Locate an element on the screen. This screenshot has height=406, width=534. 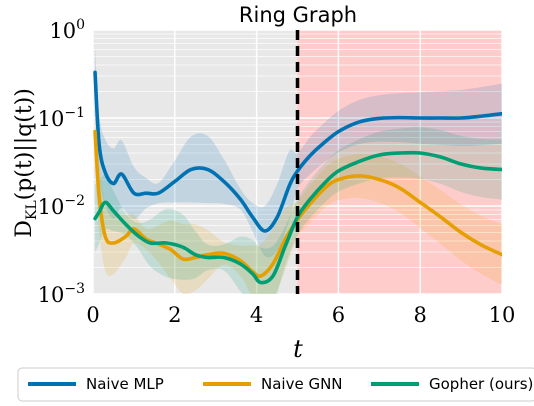
legend-box is located at coordinates (275, 384).